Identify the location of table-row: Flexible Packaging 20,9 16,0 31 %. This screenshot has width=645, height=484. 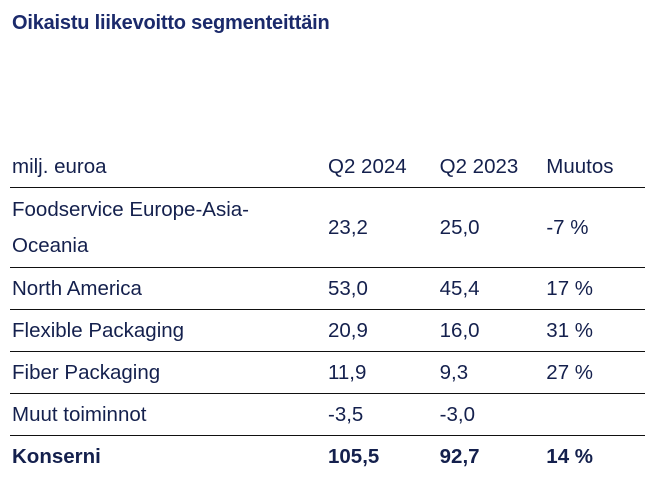
(327, 331).